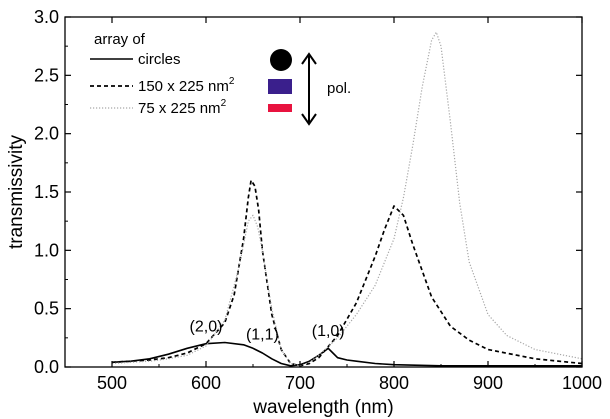 Image resolution: width=610 pixels, height=419 pixels. What do you see at coordinates (46, 367) in the screenshot?
I see `y-tick-label: 0.0` at bounding box center [46, 367].